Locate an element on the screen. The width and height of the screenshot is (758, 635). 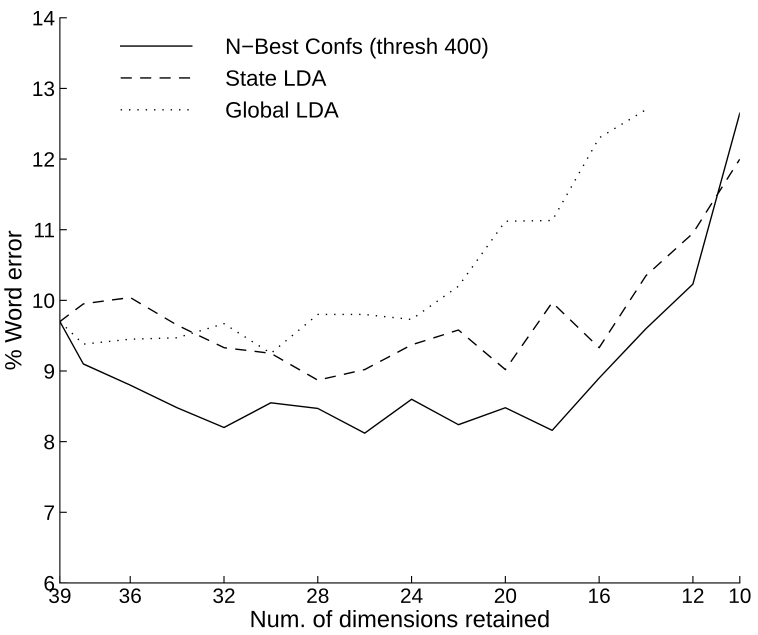
y-tick-label: 7 is located at coordinates (49, 513).